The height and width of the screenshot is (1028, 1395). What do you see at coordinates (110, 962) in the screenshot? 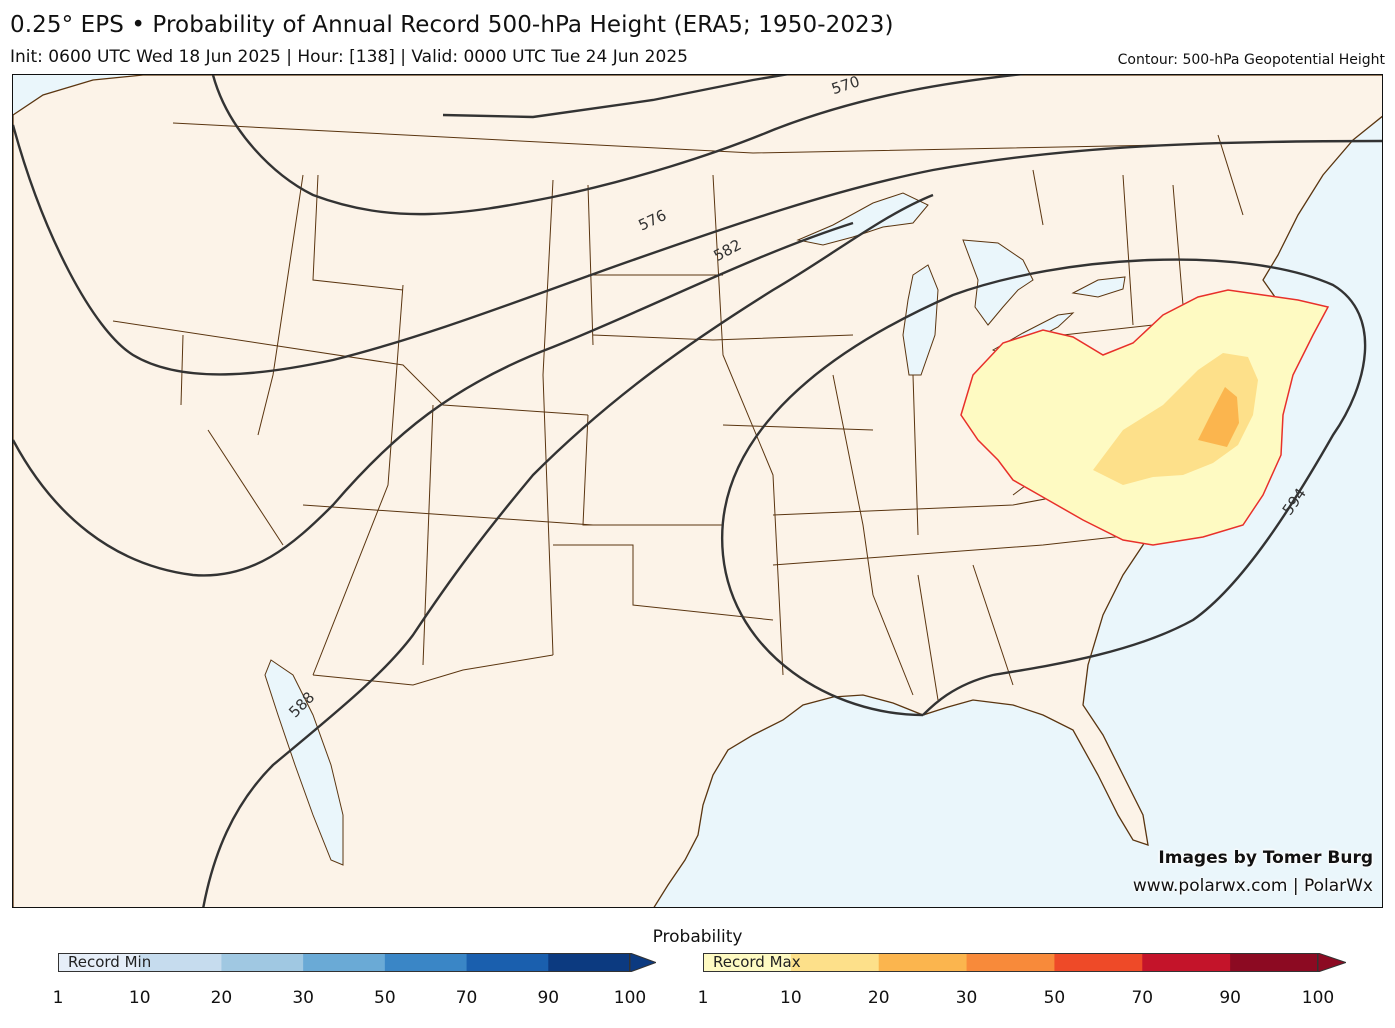
I see `colorbar-min-label: Record Min` at bounding box center [110, 962].